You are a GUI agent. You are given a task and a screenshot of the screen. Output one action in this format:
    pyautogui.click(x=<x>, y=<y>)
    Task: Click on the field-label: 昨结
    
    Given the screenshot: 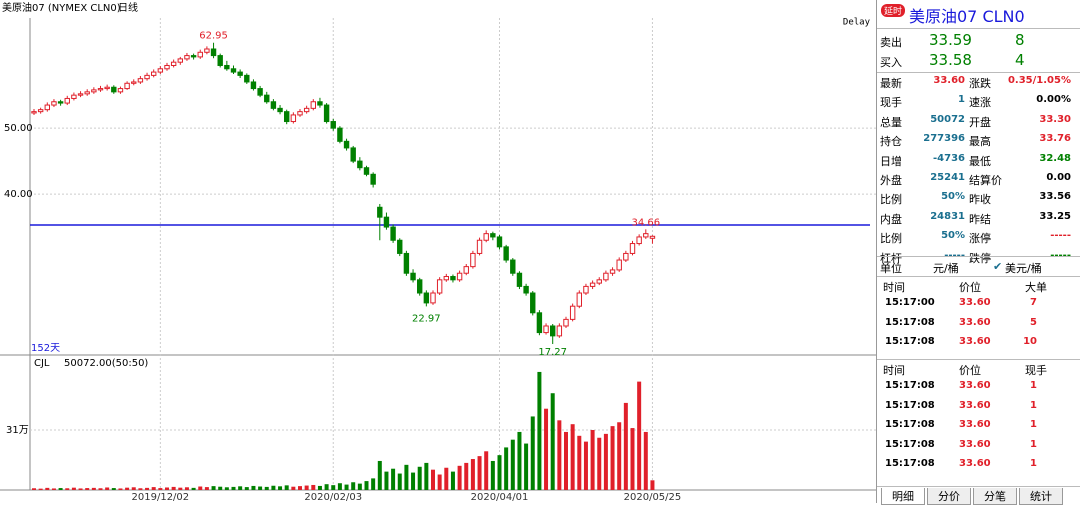 What is the action you would take?
    pyautogui.click(x=980, y=219)
    